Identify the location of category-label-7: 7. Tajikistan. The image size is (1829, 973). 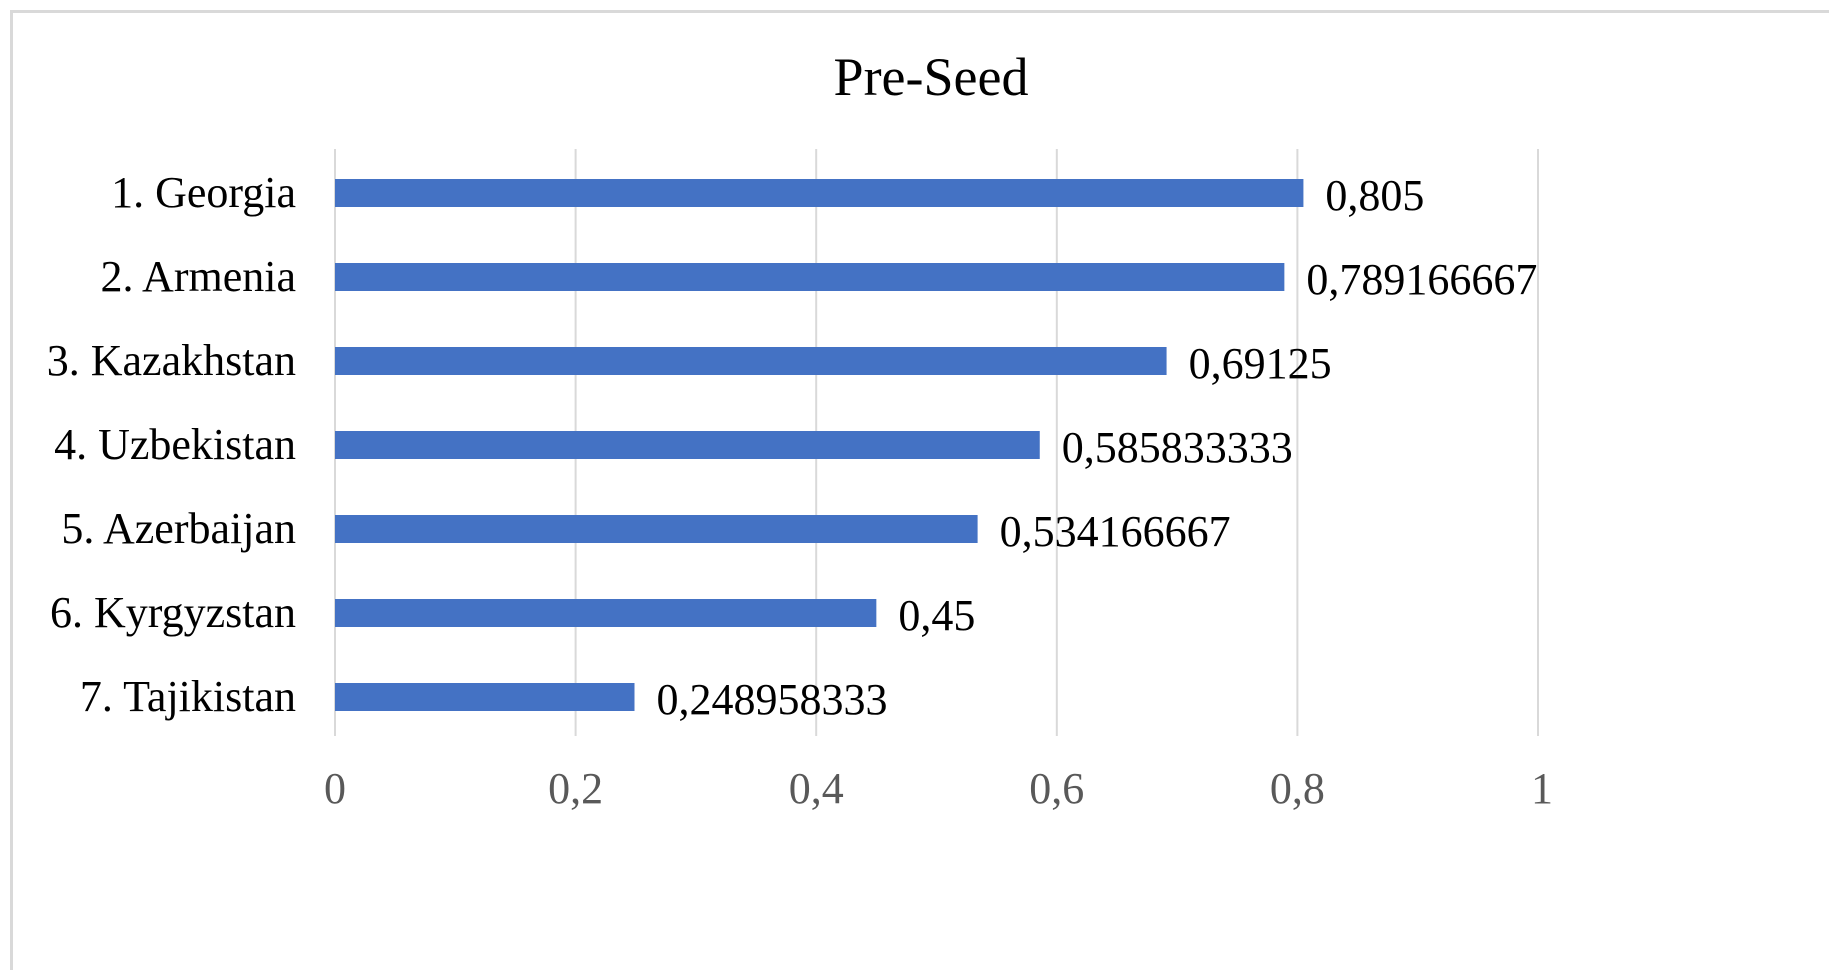
(188, 696).